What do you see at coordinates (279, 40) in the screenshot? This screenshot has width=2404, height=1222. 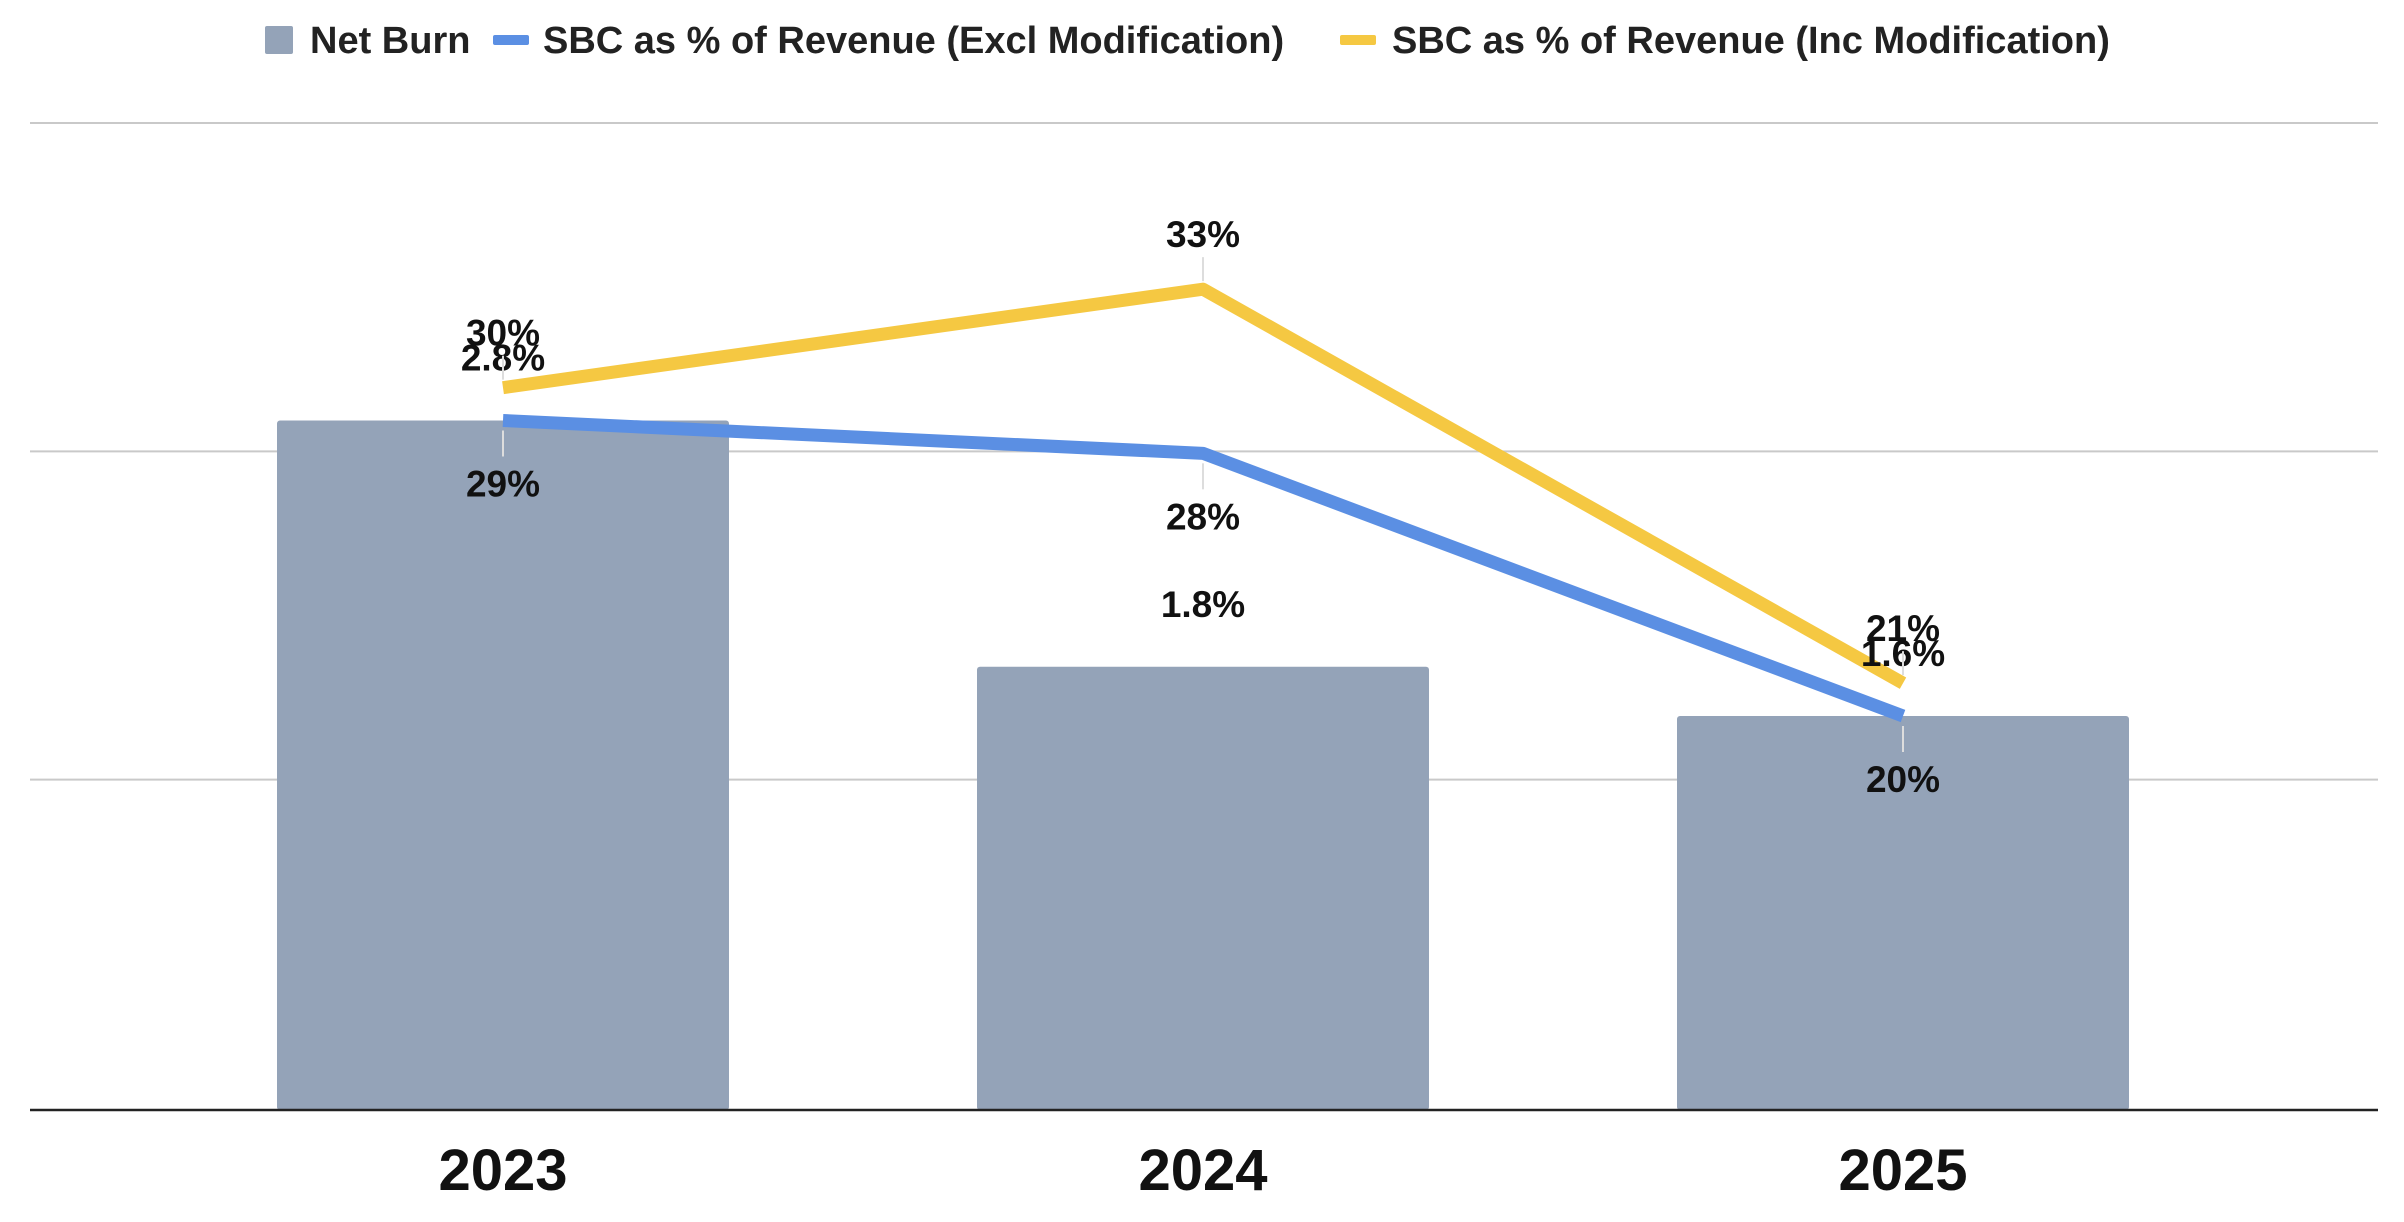 I see `legend-swatch-net-burn` at bounding box center [279, 40].